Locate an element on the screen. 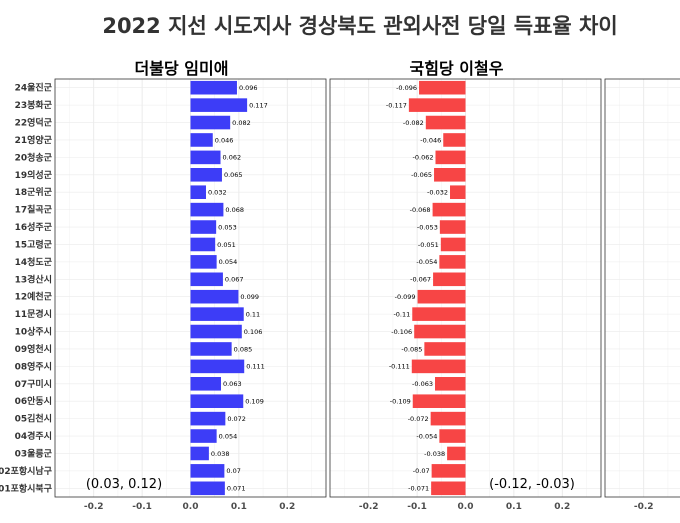 The height and width of the screenshot is (523, 680). data-label: 0.068 is located at coordinates (234, 210).